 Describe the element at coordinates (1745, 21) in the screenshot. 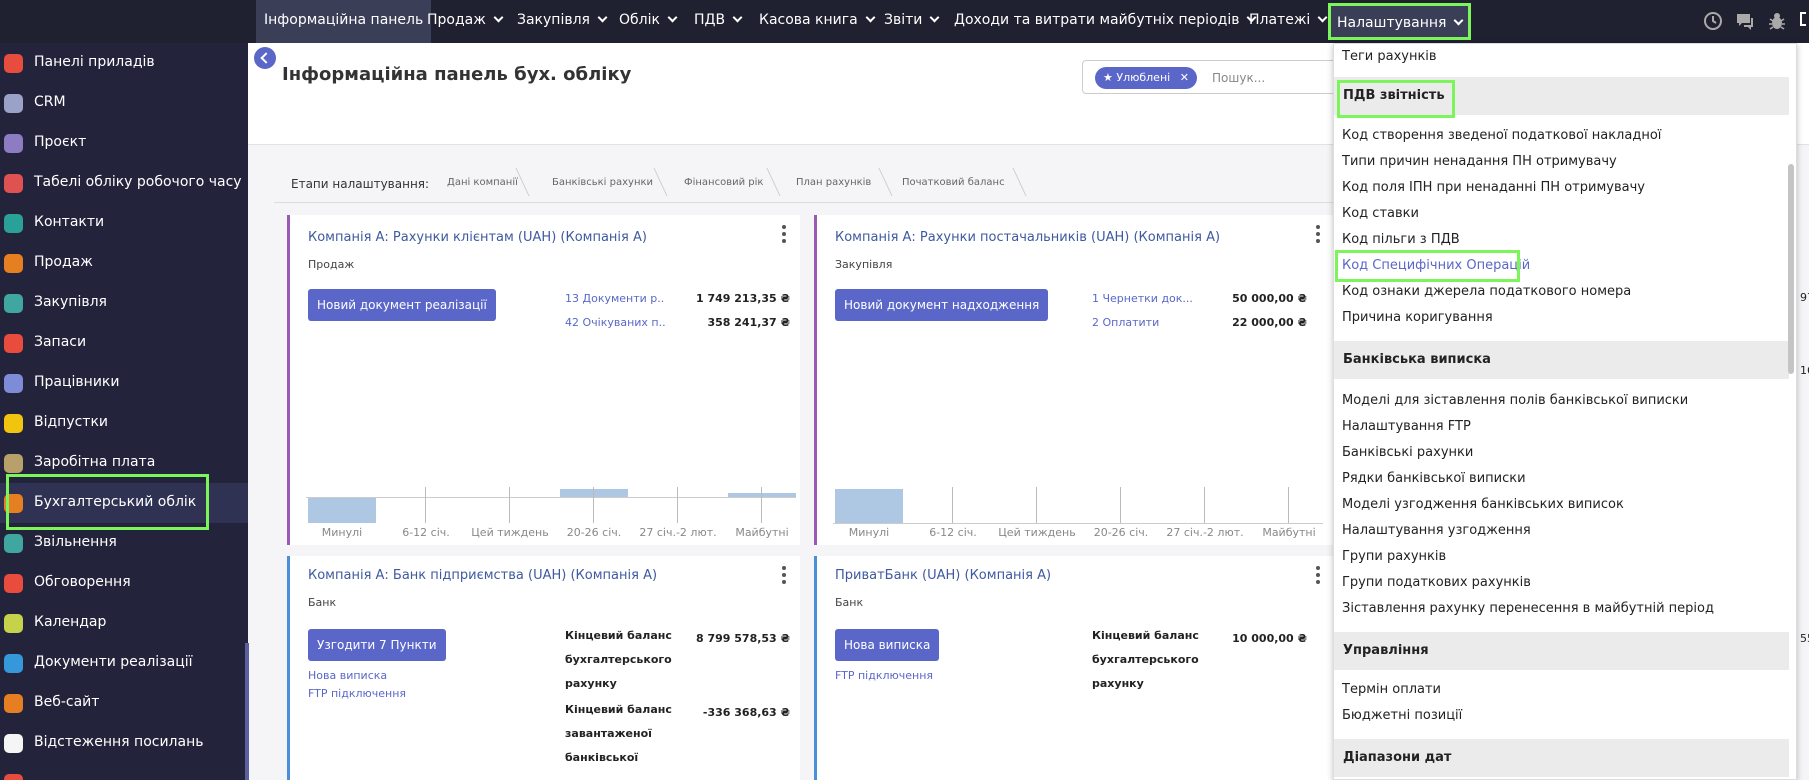

I see `chat-icon` at that location.